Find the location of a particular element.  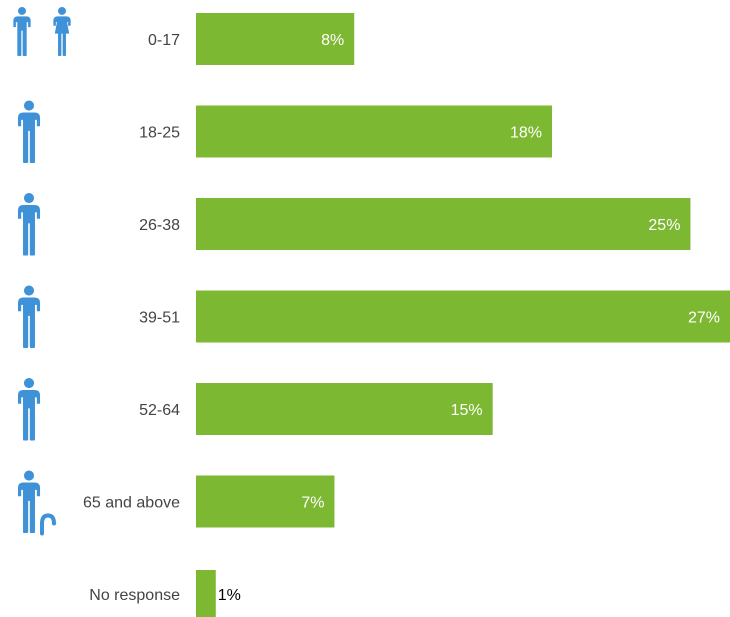

value-label: 8% is located at coordinates (332, 40).